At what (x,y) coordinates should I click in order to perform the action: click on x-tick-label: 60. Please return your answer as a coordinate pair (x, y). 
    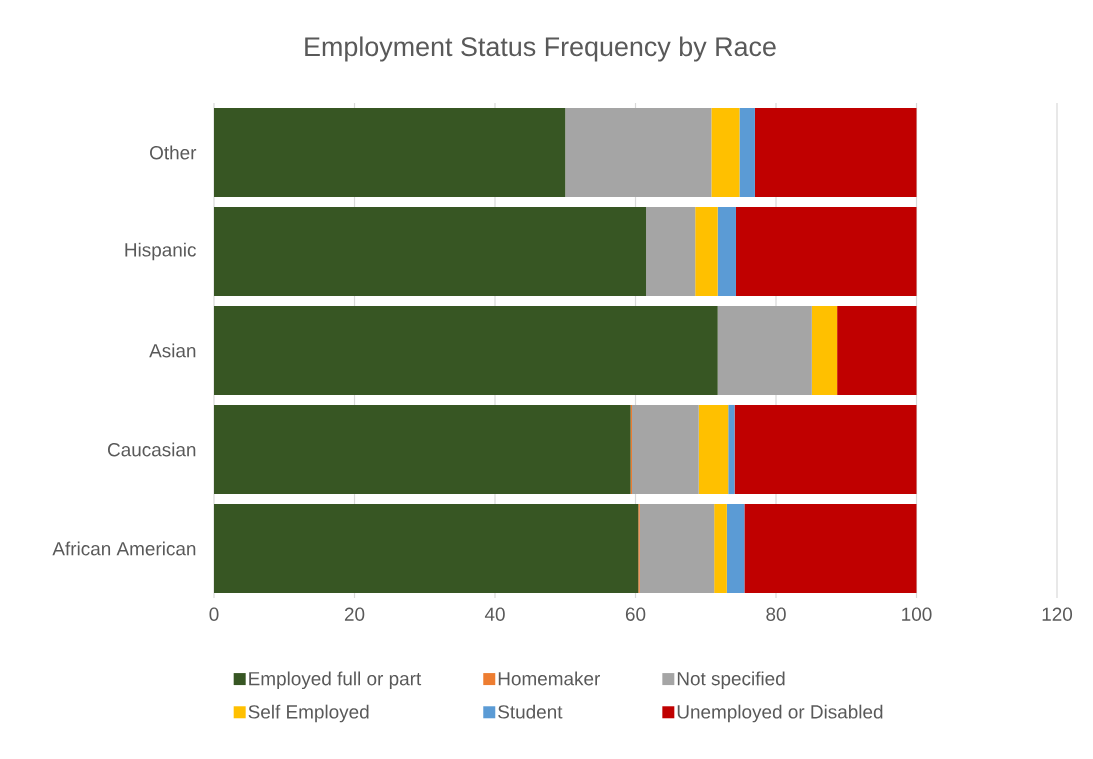
    Looking at the image, I should click on (635, 614).